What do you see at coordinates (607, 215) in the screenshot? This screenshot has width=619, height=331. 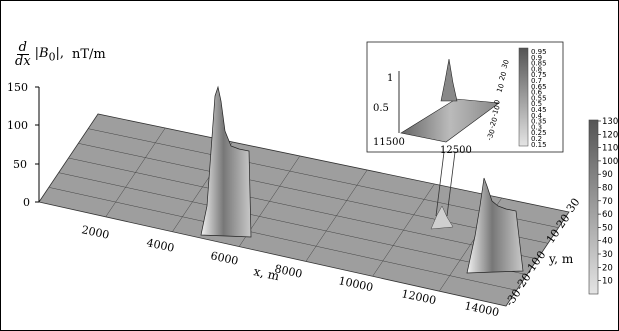 I see `colorbar-tick-label: 60` at bounding box center [607, 215].